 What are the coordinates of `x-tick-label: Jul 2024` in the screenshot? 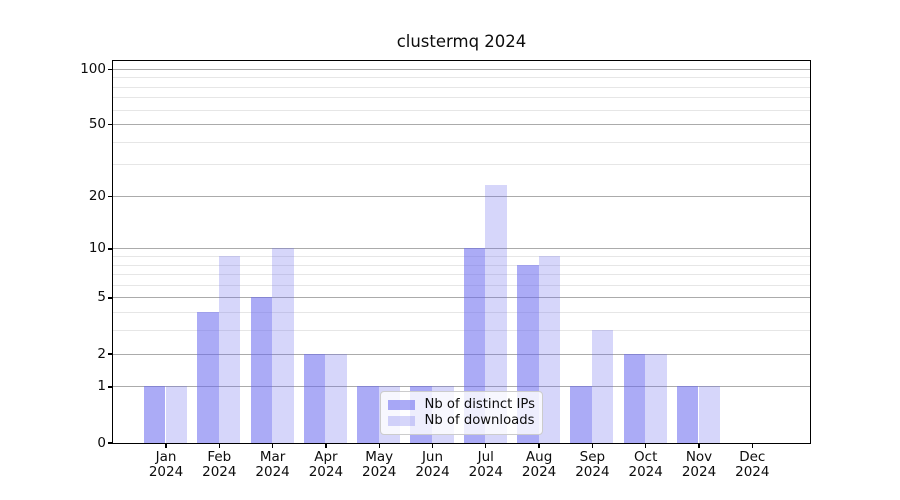 It's located at (486, 465).